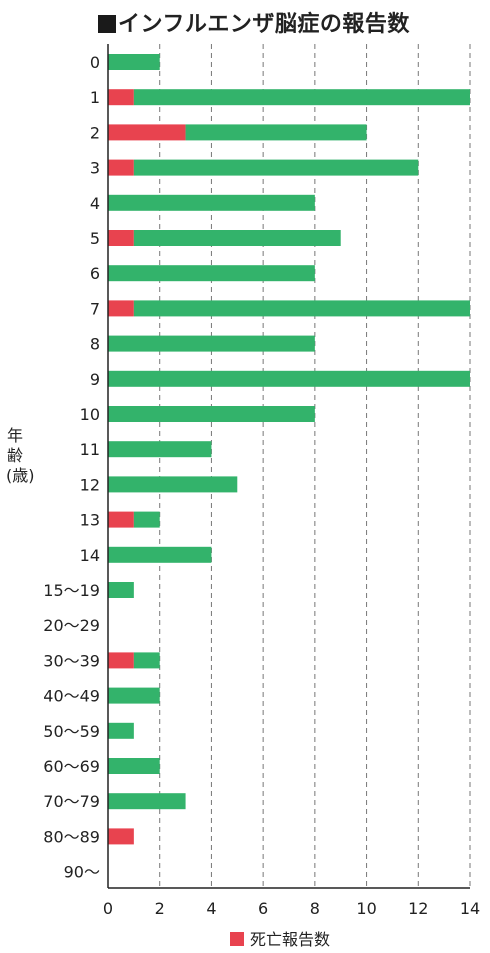  I want to click on x-tick-label: 14, so click(470, 908).